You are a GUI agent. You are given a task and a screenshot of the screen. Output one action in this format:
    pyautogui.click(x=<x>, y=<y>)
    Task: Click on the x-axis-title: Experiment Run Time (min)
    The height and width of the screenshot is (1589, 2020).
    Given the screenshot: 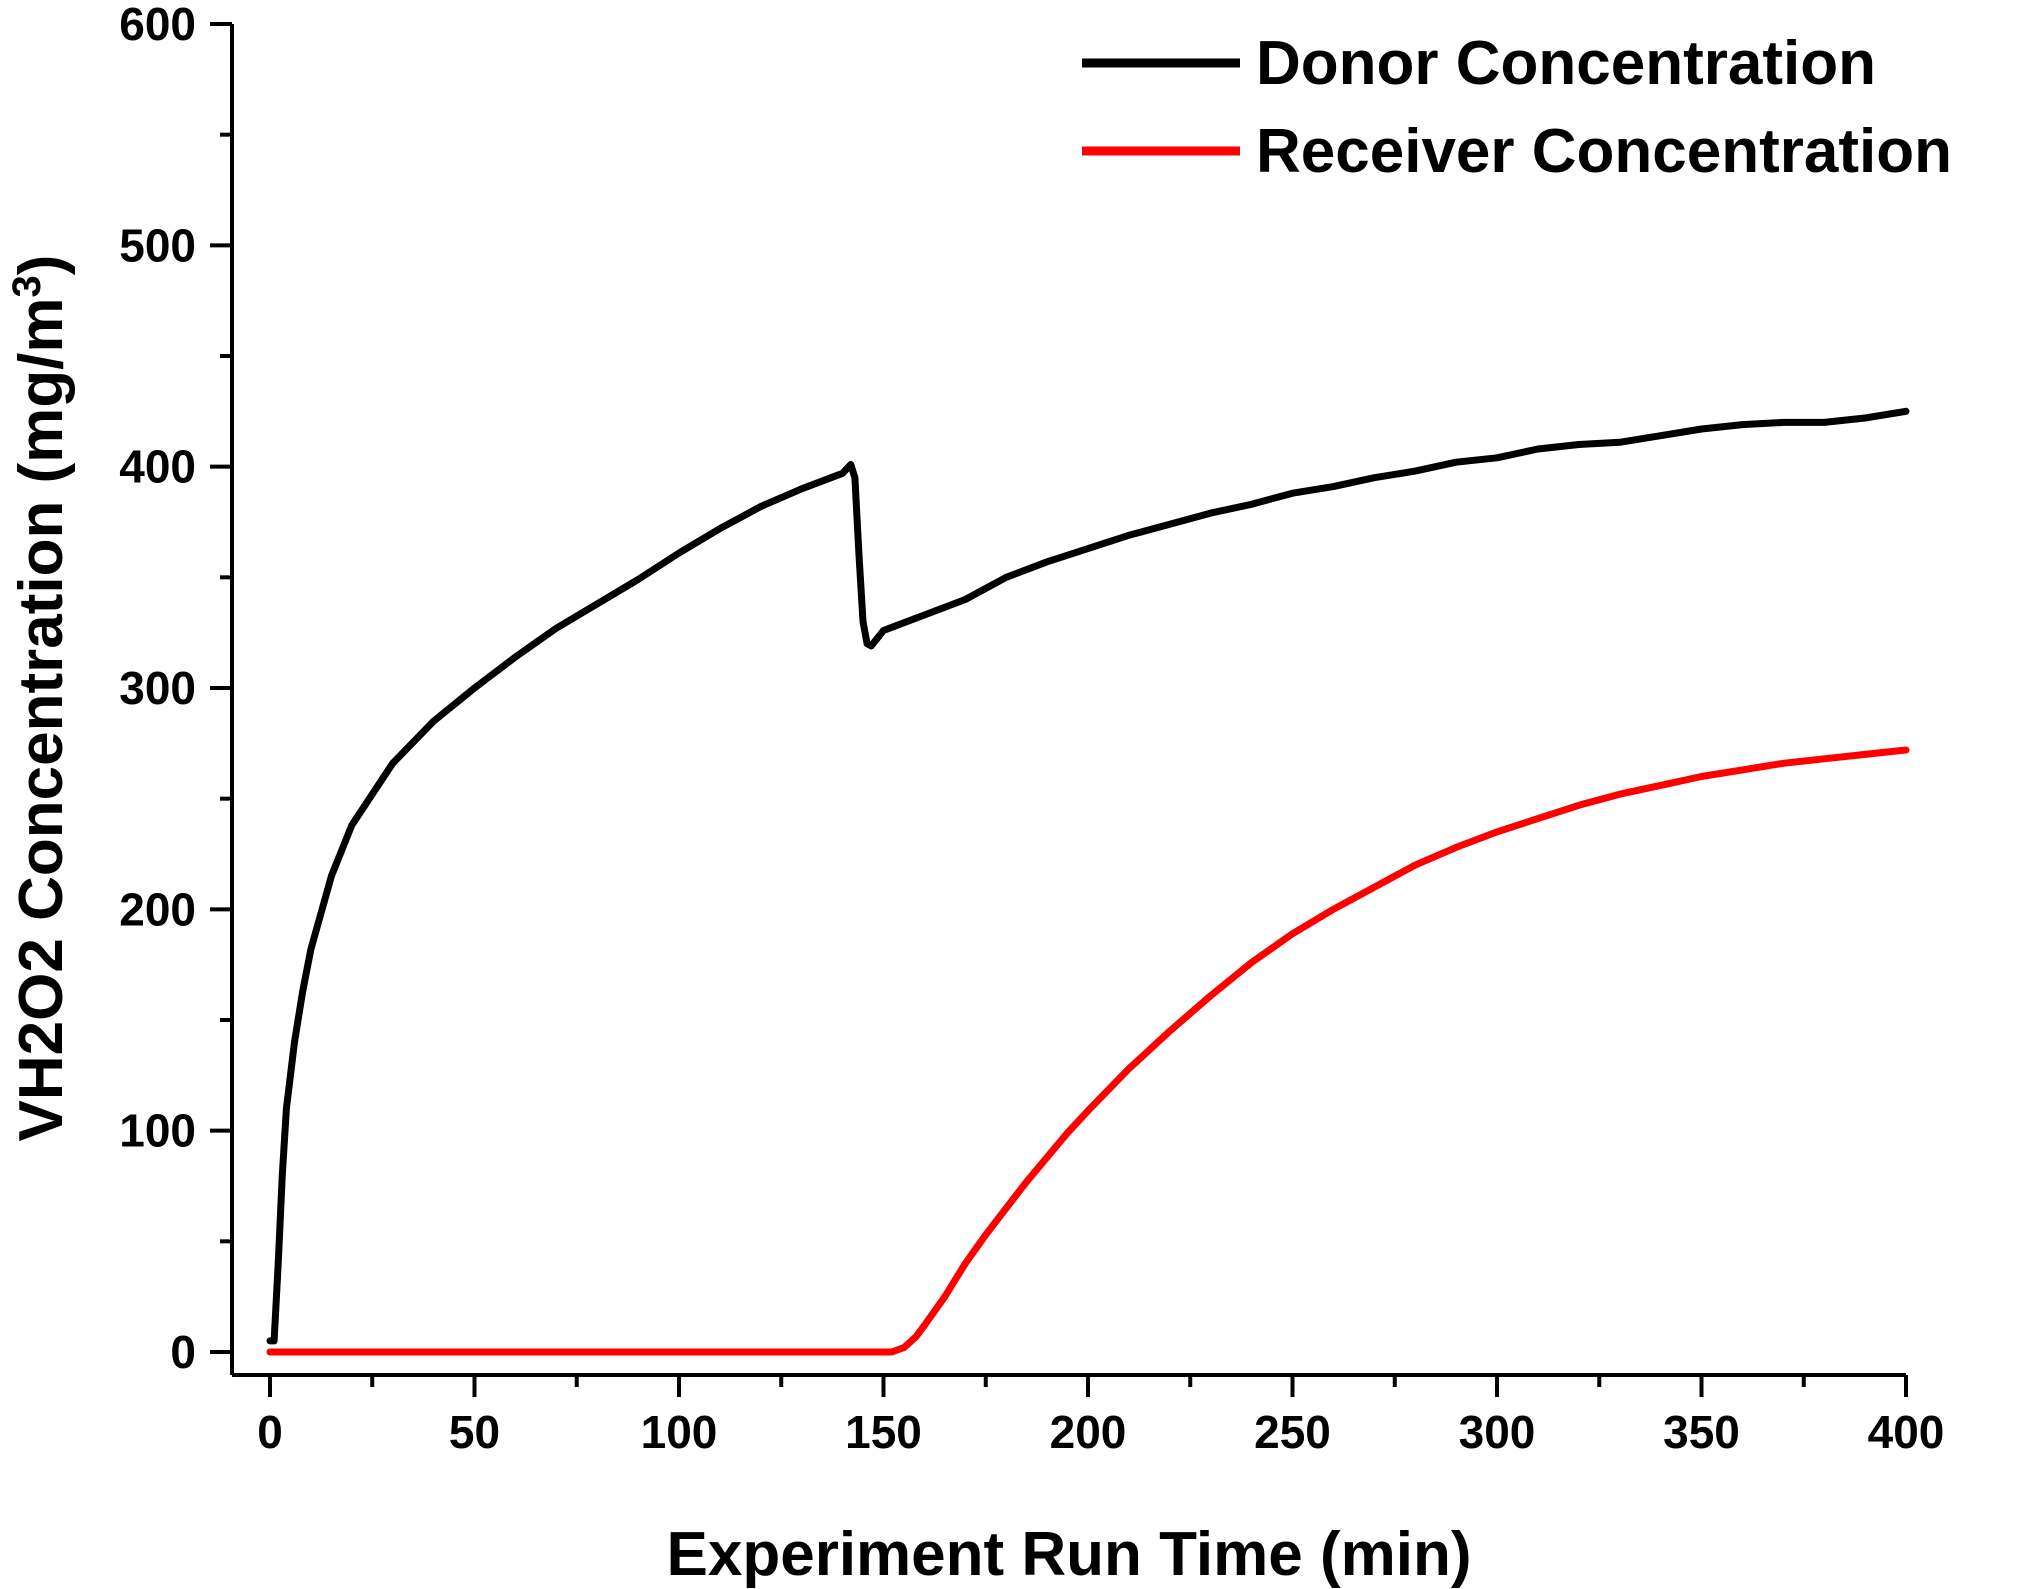 What is the action you would take?
    pyautogui.click(x=1069, y=1554)
    